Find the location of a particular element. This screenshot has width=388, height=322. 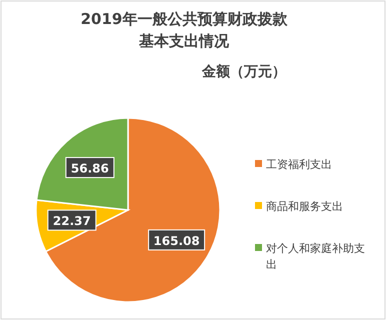

data-label: 56.86 is located at coordinates (89, 169).